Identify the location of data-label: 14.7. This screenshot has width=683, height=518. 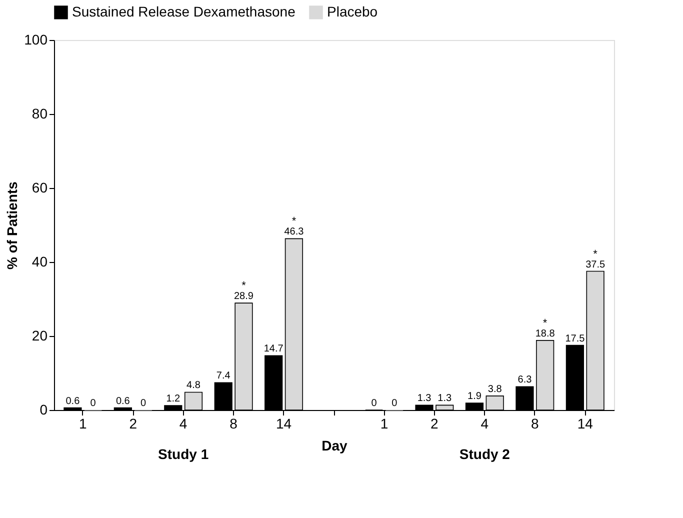
(274, 349).